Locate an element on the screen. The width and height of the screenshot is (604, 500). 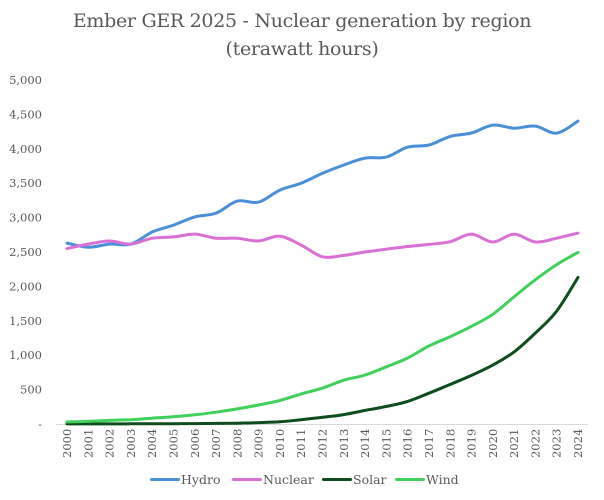
line-nuclear is located at coordinates (322, 245).